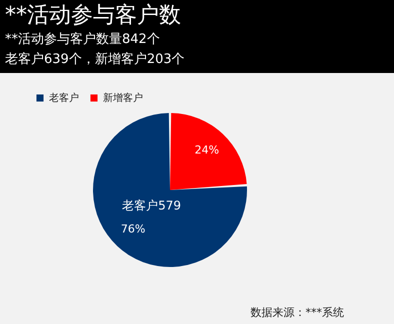 The image size is (394, 324). Describe the element at coordinates (123, 98) in the screenshot. I see `legend-label: 新增客户` at that location.